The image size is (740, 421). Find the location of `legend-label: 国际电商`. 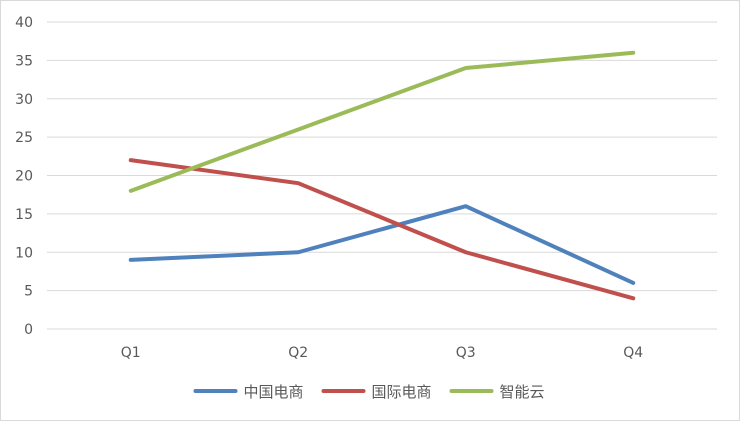

legend-label: 国际电商 is located at coordinates (402, 392).